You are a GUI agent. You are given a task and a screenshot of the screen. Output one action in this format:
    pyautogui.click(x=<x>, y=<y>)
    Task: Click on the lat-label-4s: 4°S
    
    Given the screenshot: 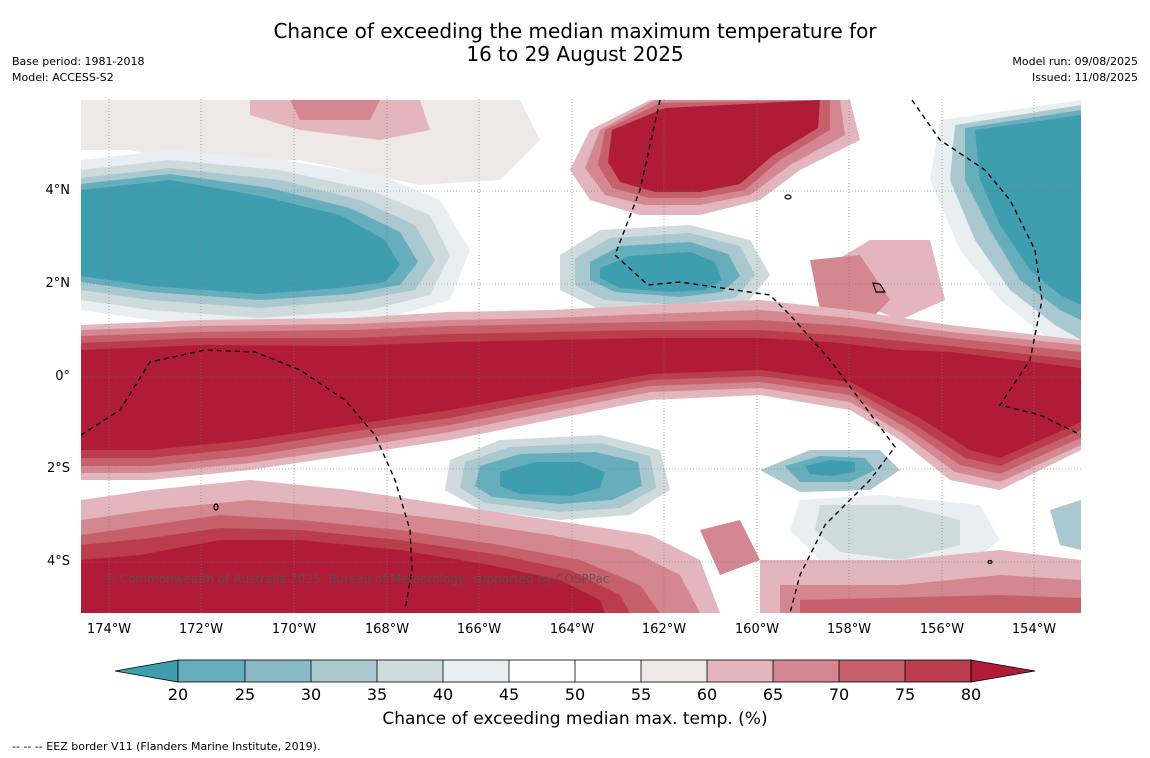 What is the action you would take?
    pyautogui.click(x=58, y=561)
    